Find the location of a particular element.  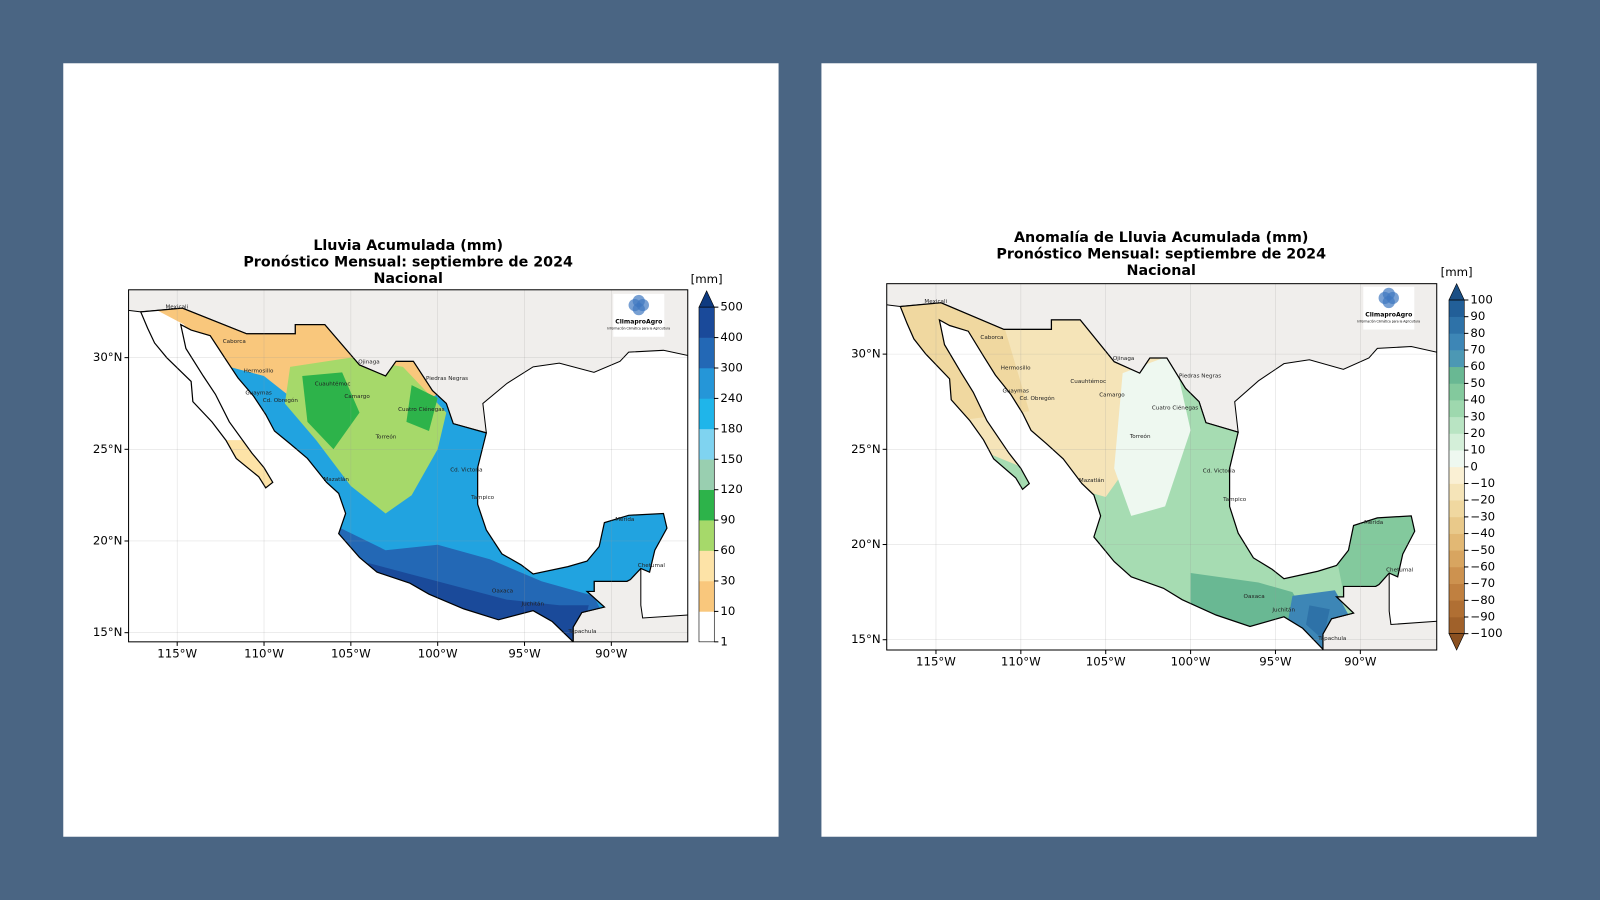

colorbar-label: 60 is located at coordinates (1477, 366).